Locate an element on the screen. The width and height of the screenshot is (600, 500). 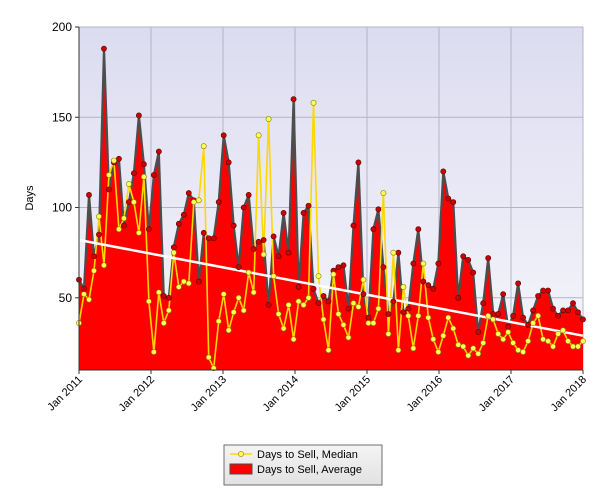
y-tick-label: 200 is located at coordinates (62, 27).